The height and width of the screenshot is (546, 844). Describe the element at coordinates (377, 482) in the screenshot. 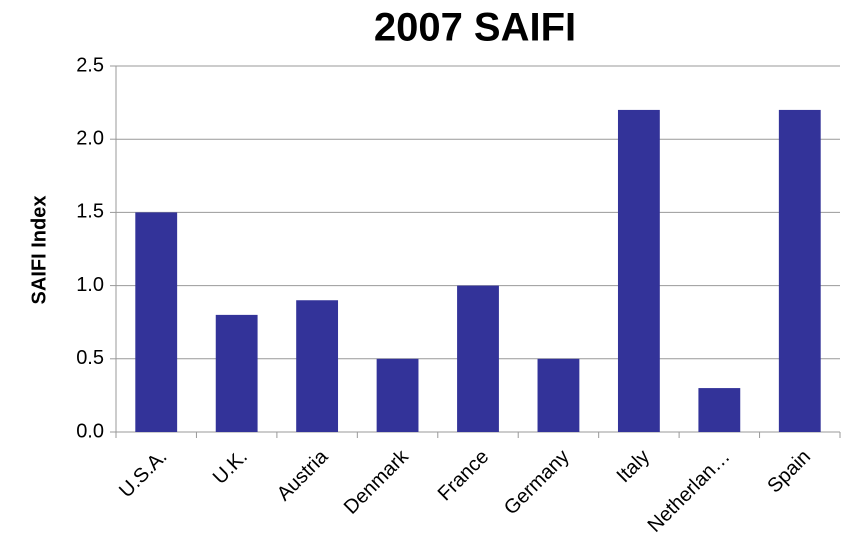

I see `x-tick-label: Denmark` at that location.